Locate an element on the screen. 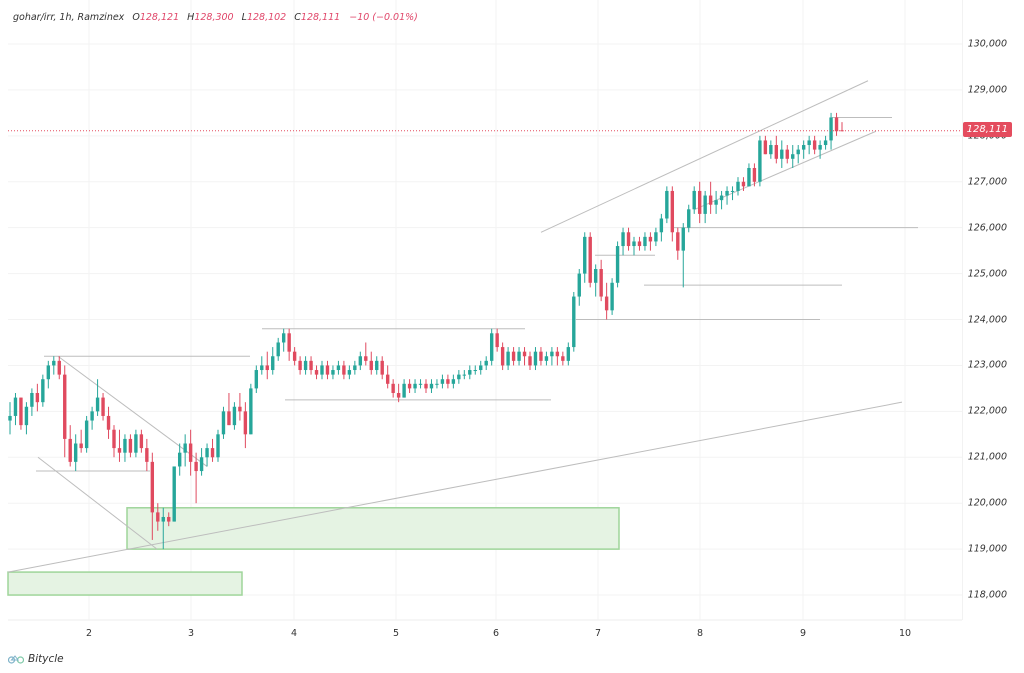 The image size is (1024, 673). high-value: 128,300 is located at coordinates (214, 17).